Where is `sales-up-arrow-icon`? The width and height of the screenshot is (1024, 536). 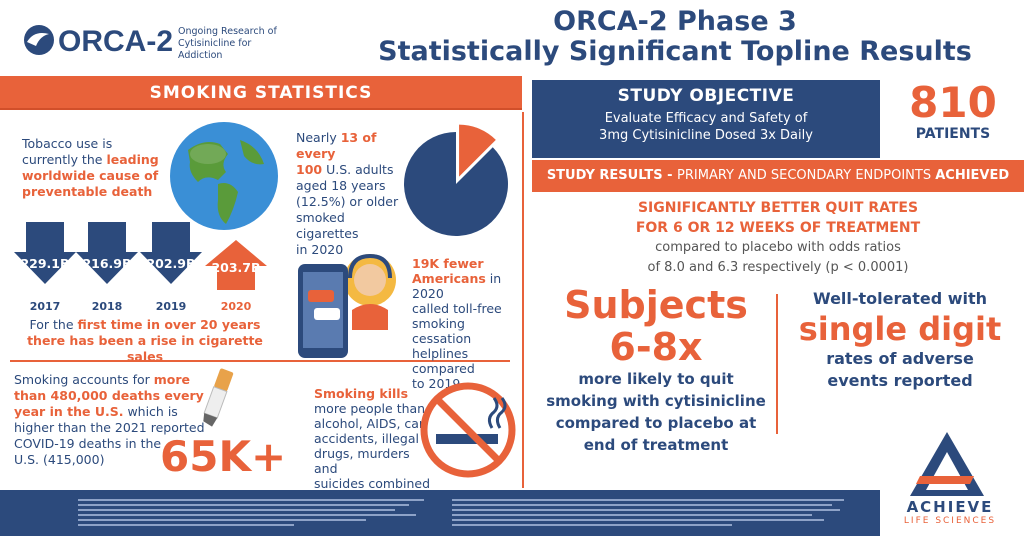 sales-up-arrow-icon is located at coordinates (236, 265).